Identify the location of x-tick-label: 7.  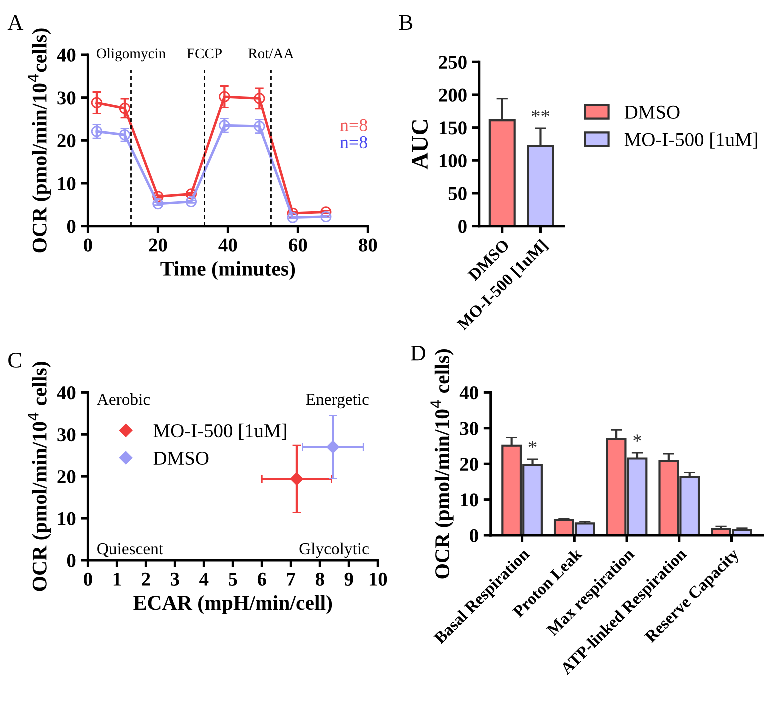
(291, 579).